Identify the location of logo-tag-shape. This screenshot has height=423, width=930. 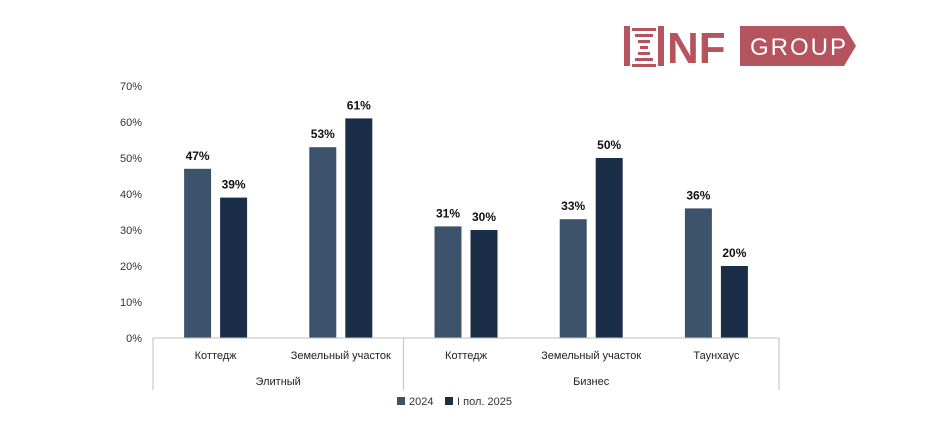
(798, 46).